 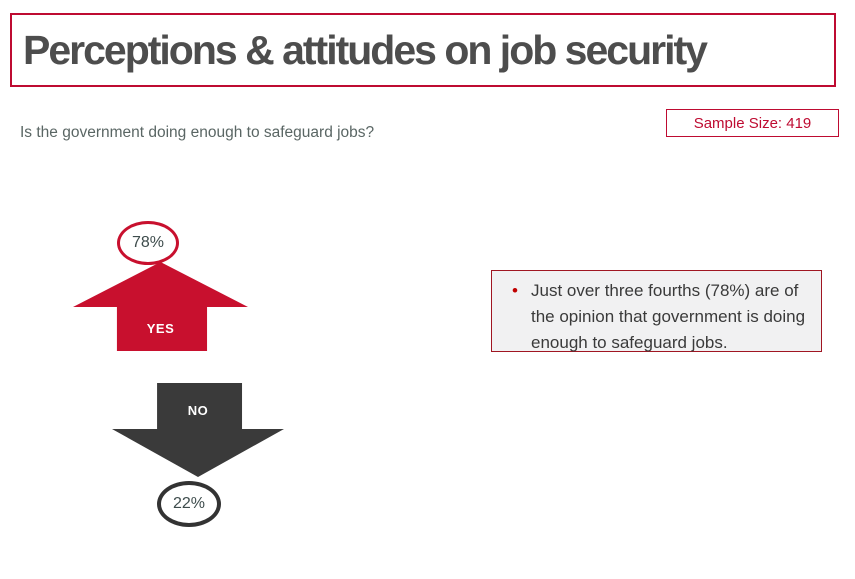 I want to click on no-percent-value: 22%, so click(x=189, y=503).